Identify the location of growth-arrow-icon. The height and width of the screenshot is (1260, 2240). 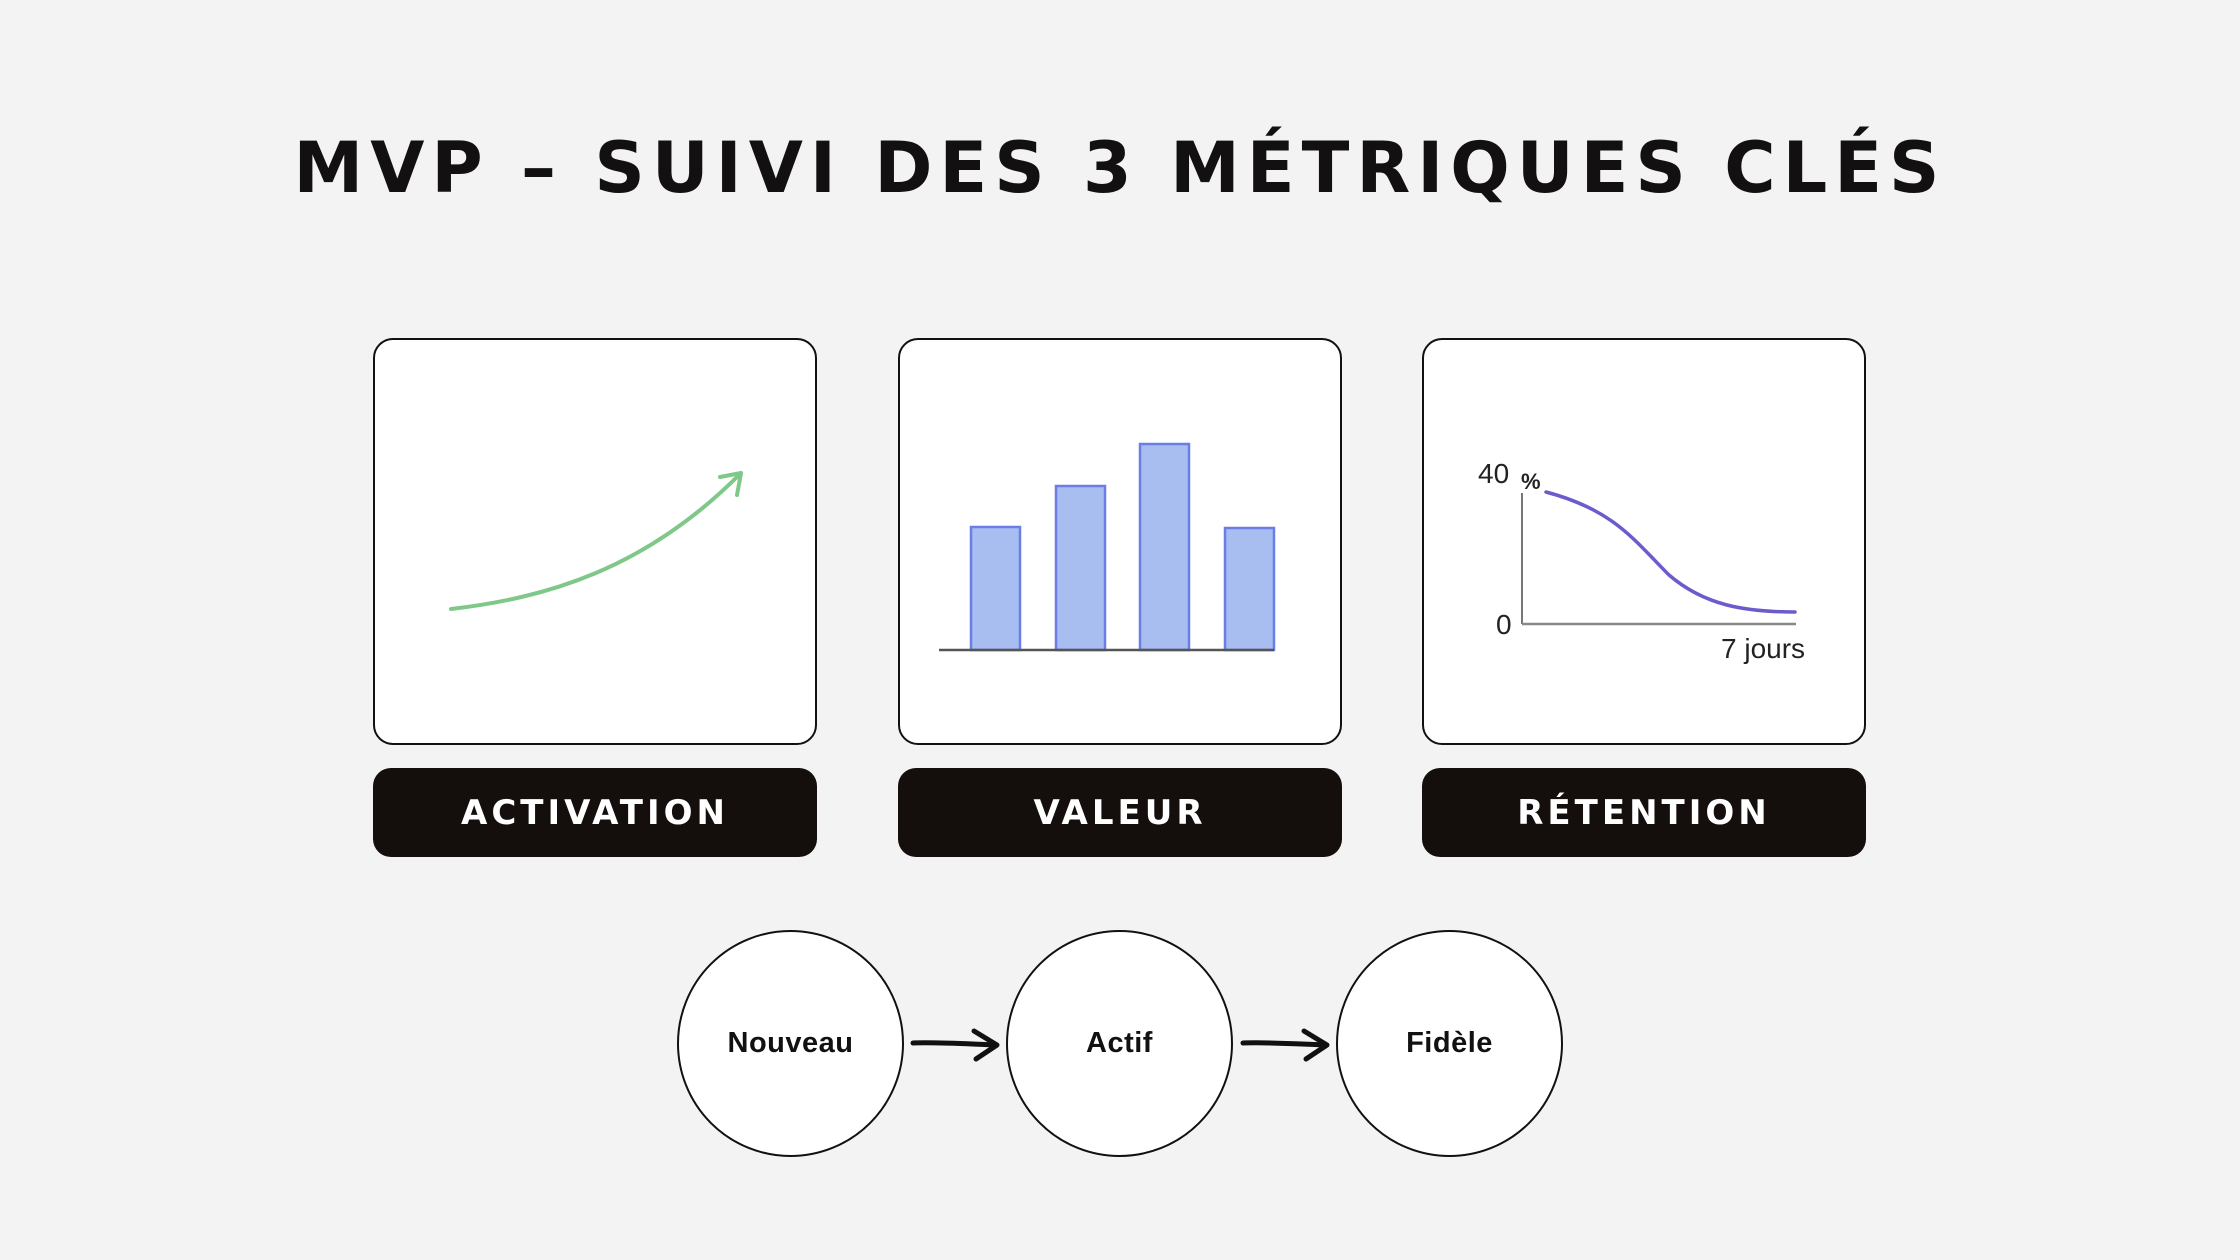
(596, 541).